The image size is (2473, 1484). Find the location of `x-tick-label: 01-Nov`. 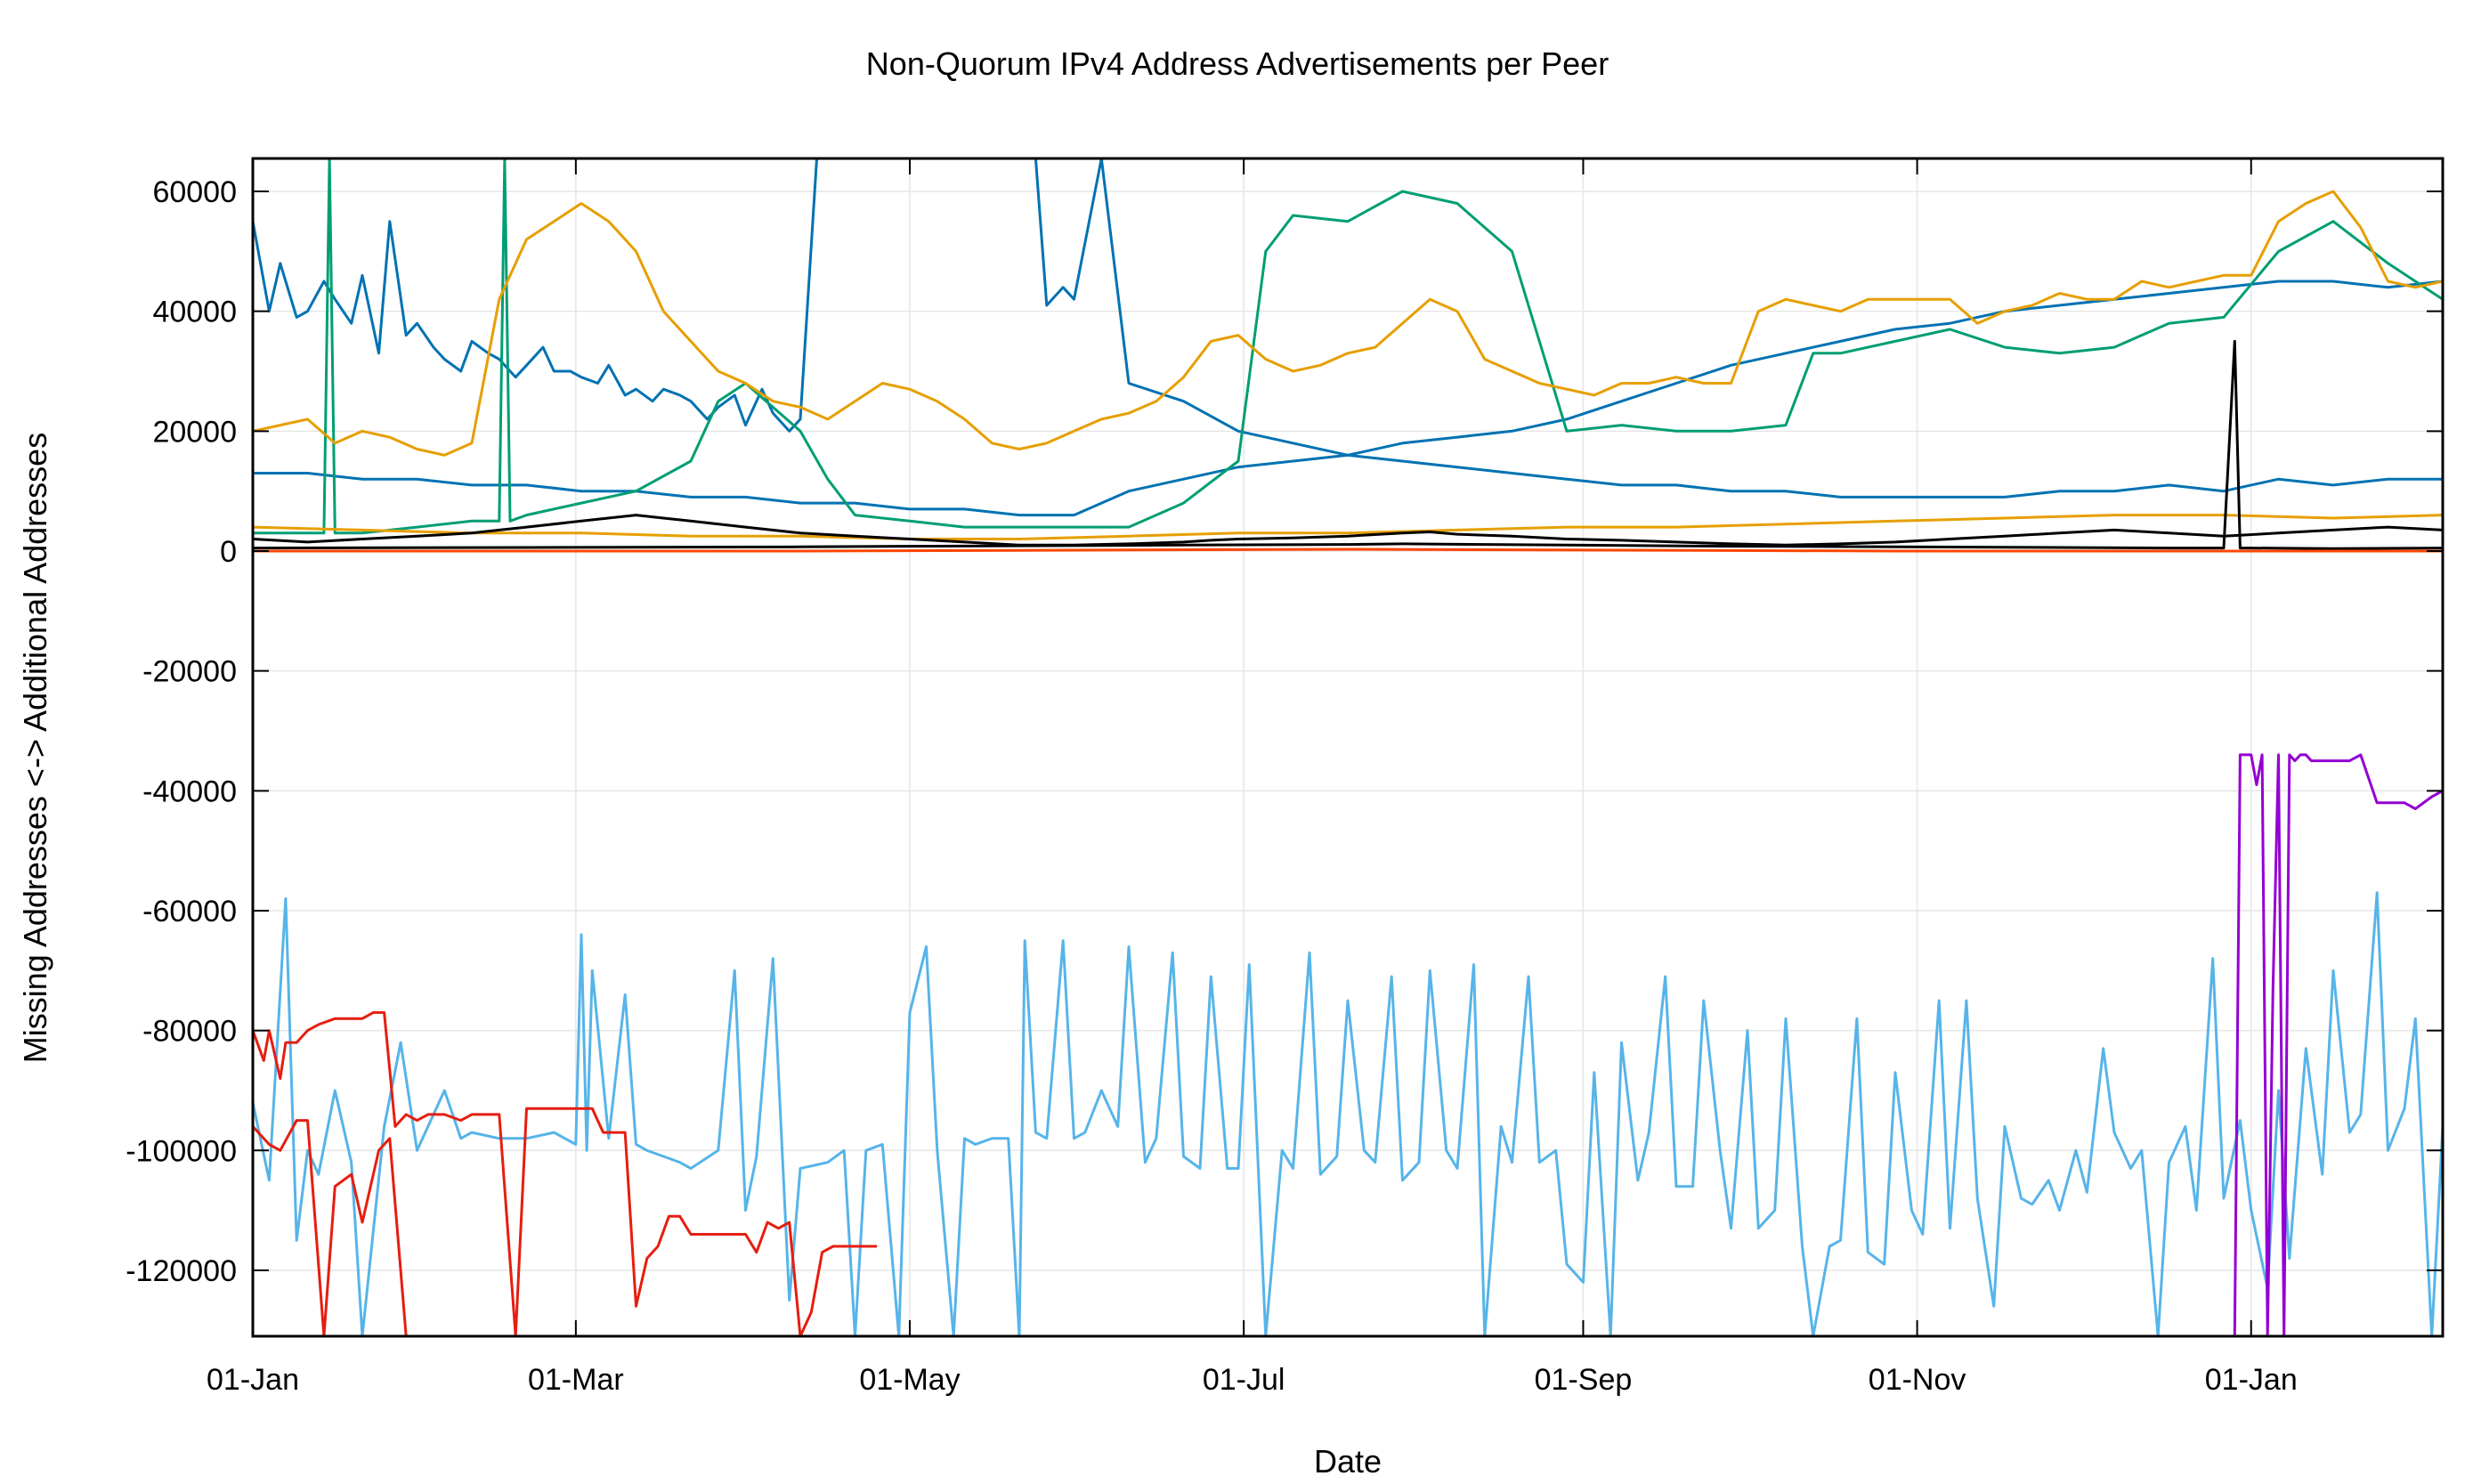

x-tick-label: 01-Nov is located at coordinates (1918, 1380).